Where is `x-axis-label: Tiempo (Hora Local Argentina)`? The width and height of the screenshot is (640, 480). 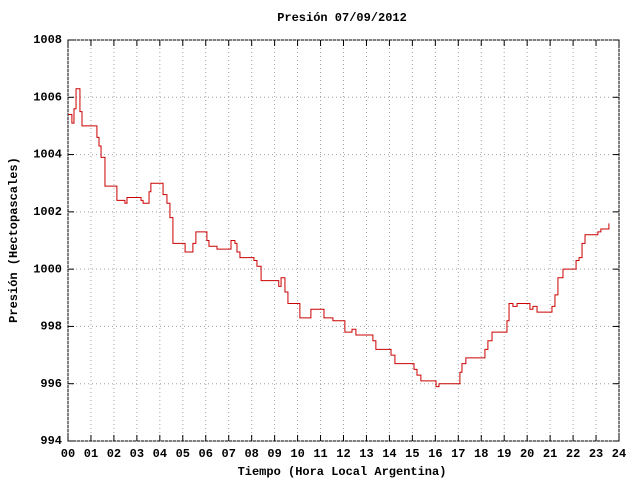 x-axis-label: Tiempo (Hora Local Argentina) is located at coordinates (342, 472).